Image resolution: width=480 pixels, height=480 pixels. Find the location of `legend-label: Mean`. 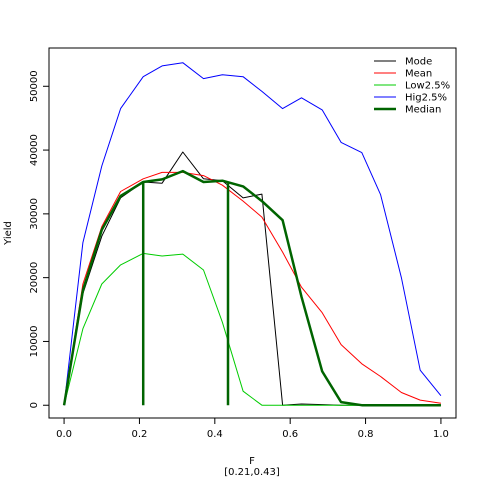

legend-label: Mean is located at coordinates (418, 74).